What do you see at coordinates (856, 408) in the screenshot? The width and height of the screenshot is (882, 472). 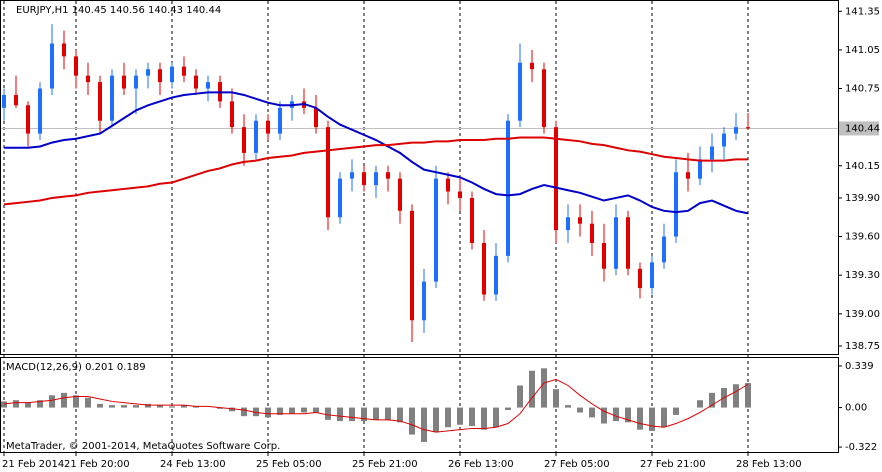 I see `y-tick-label: 0.00` at bounding box center [856, 408].